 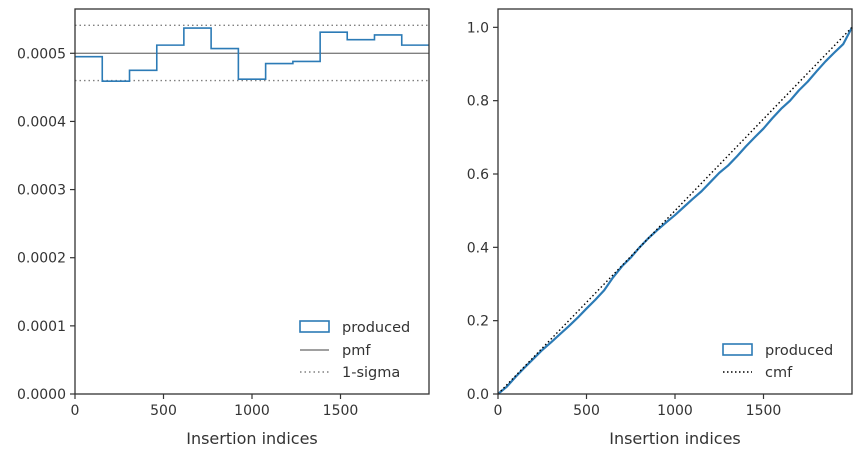 I want to click on histogram-x-tick-label: 1000, so click(x=252, y=411).